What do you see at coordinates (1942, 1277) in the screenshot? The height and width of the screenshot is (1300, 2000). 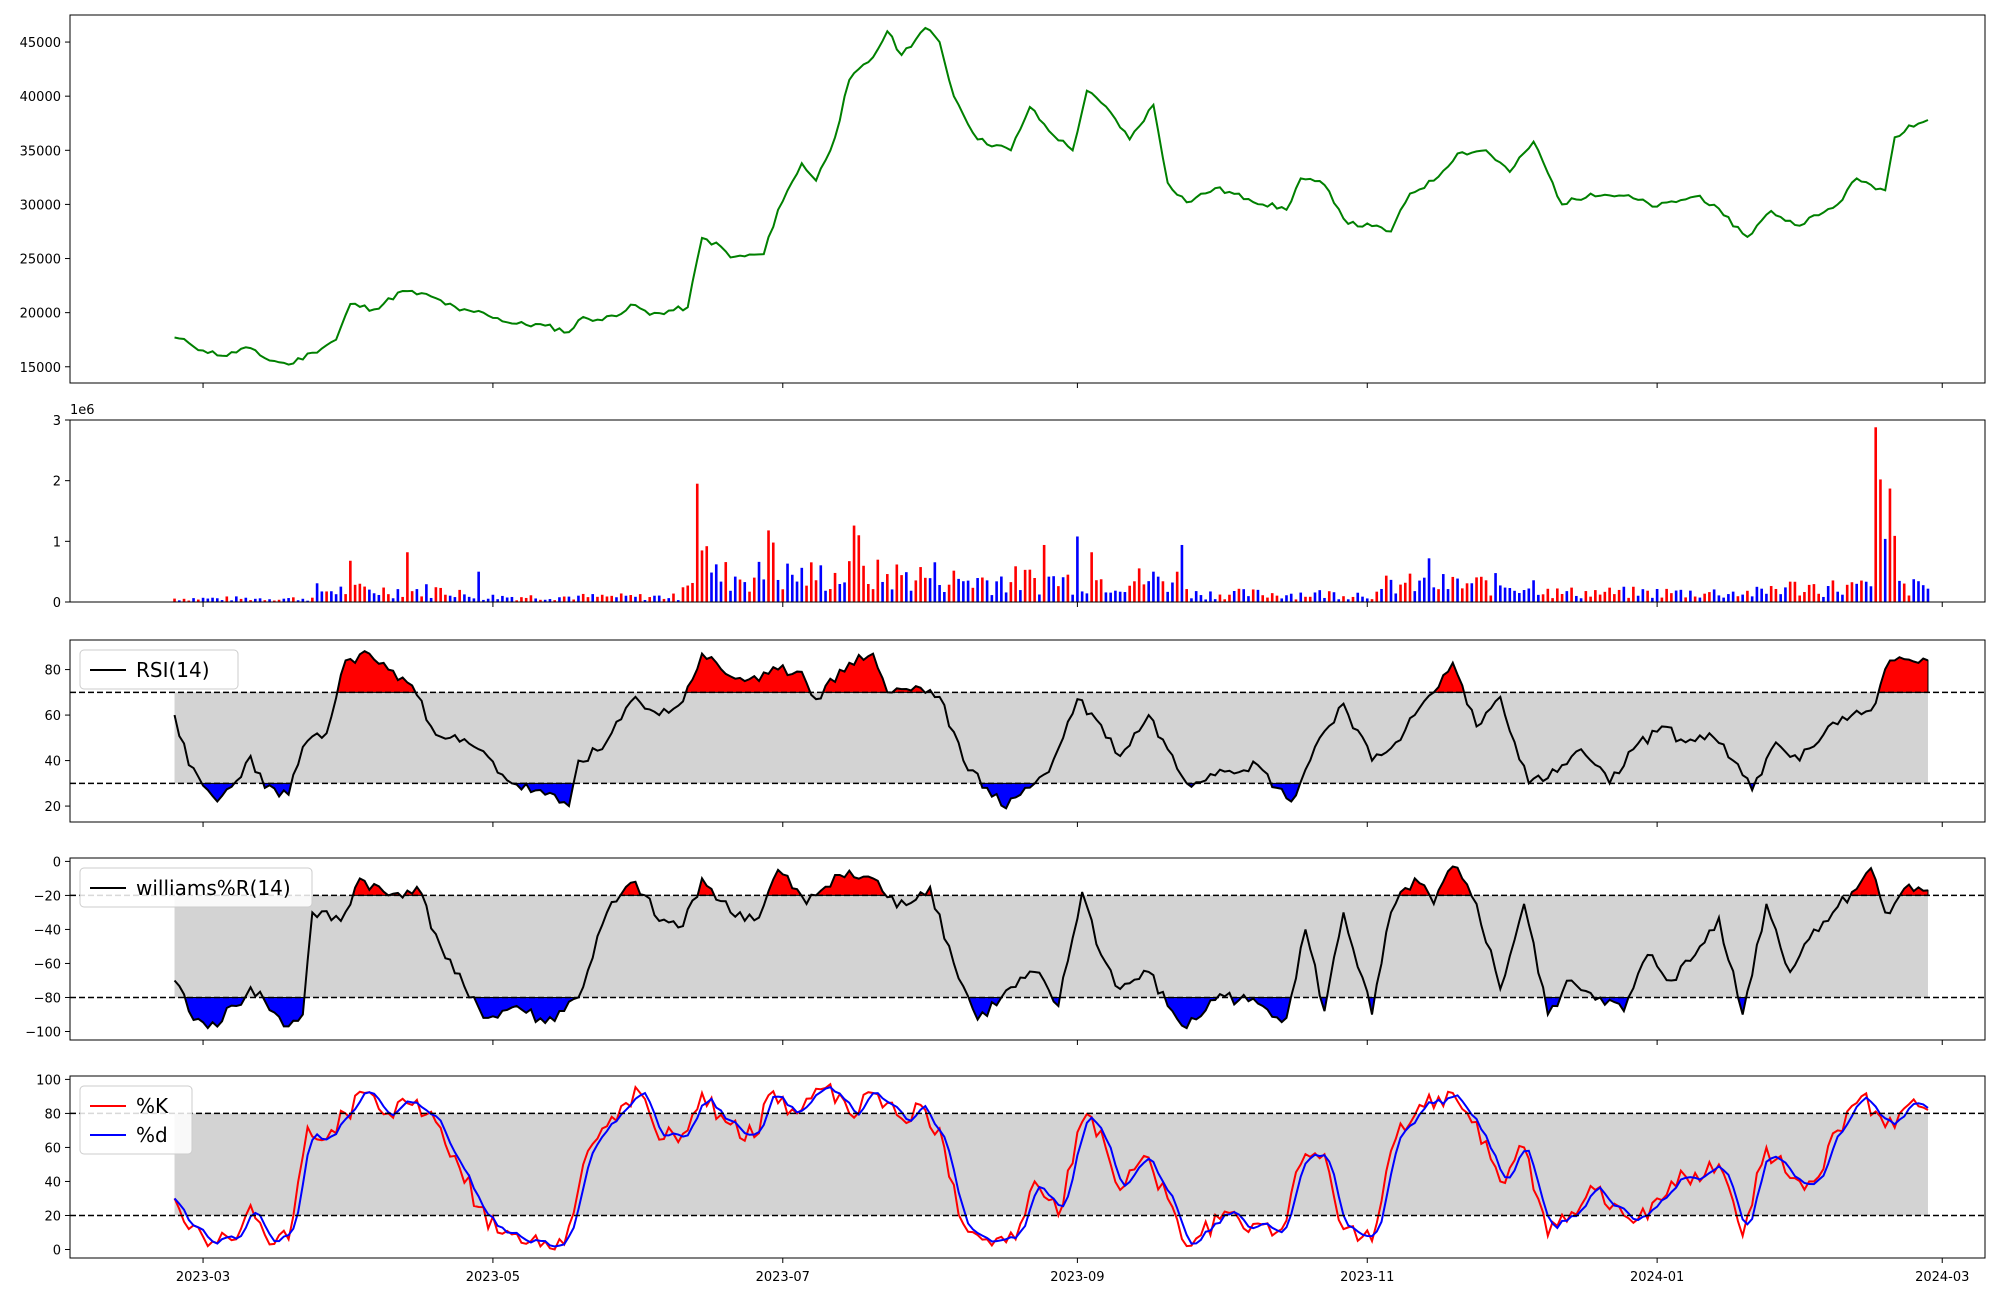 I see `x-tick-label: 2024-03` at bounding box center [1942, 1277].